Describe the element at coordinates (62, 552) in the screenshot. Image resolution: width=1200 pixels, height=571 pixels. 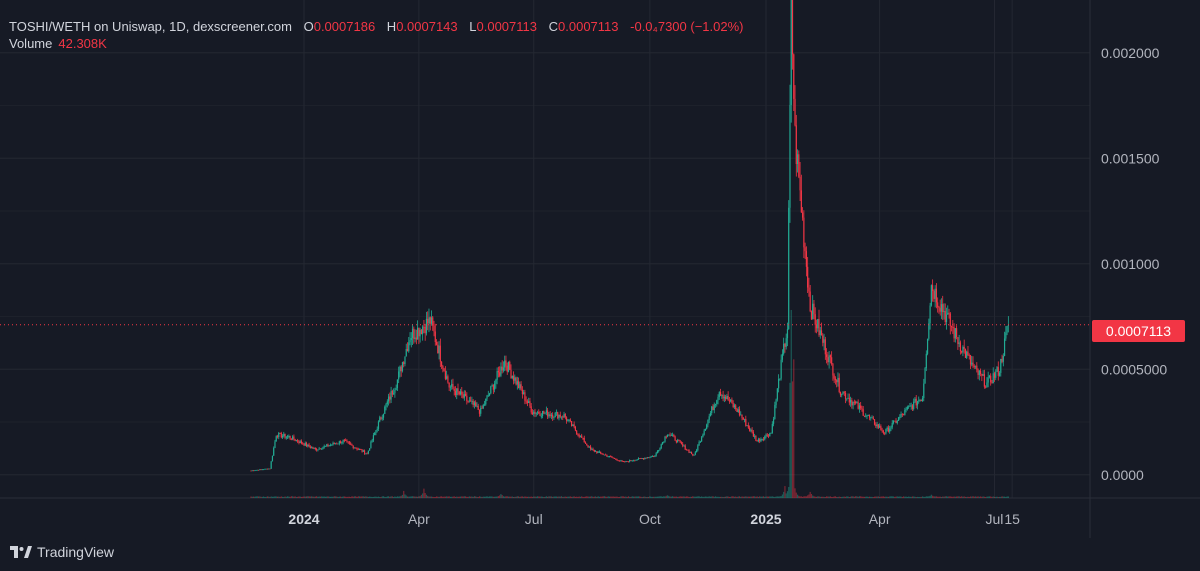
I see `tradingview-logo: TradingView` at that location.